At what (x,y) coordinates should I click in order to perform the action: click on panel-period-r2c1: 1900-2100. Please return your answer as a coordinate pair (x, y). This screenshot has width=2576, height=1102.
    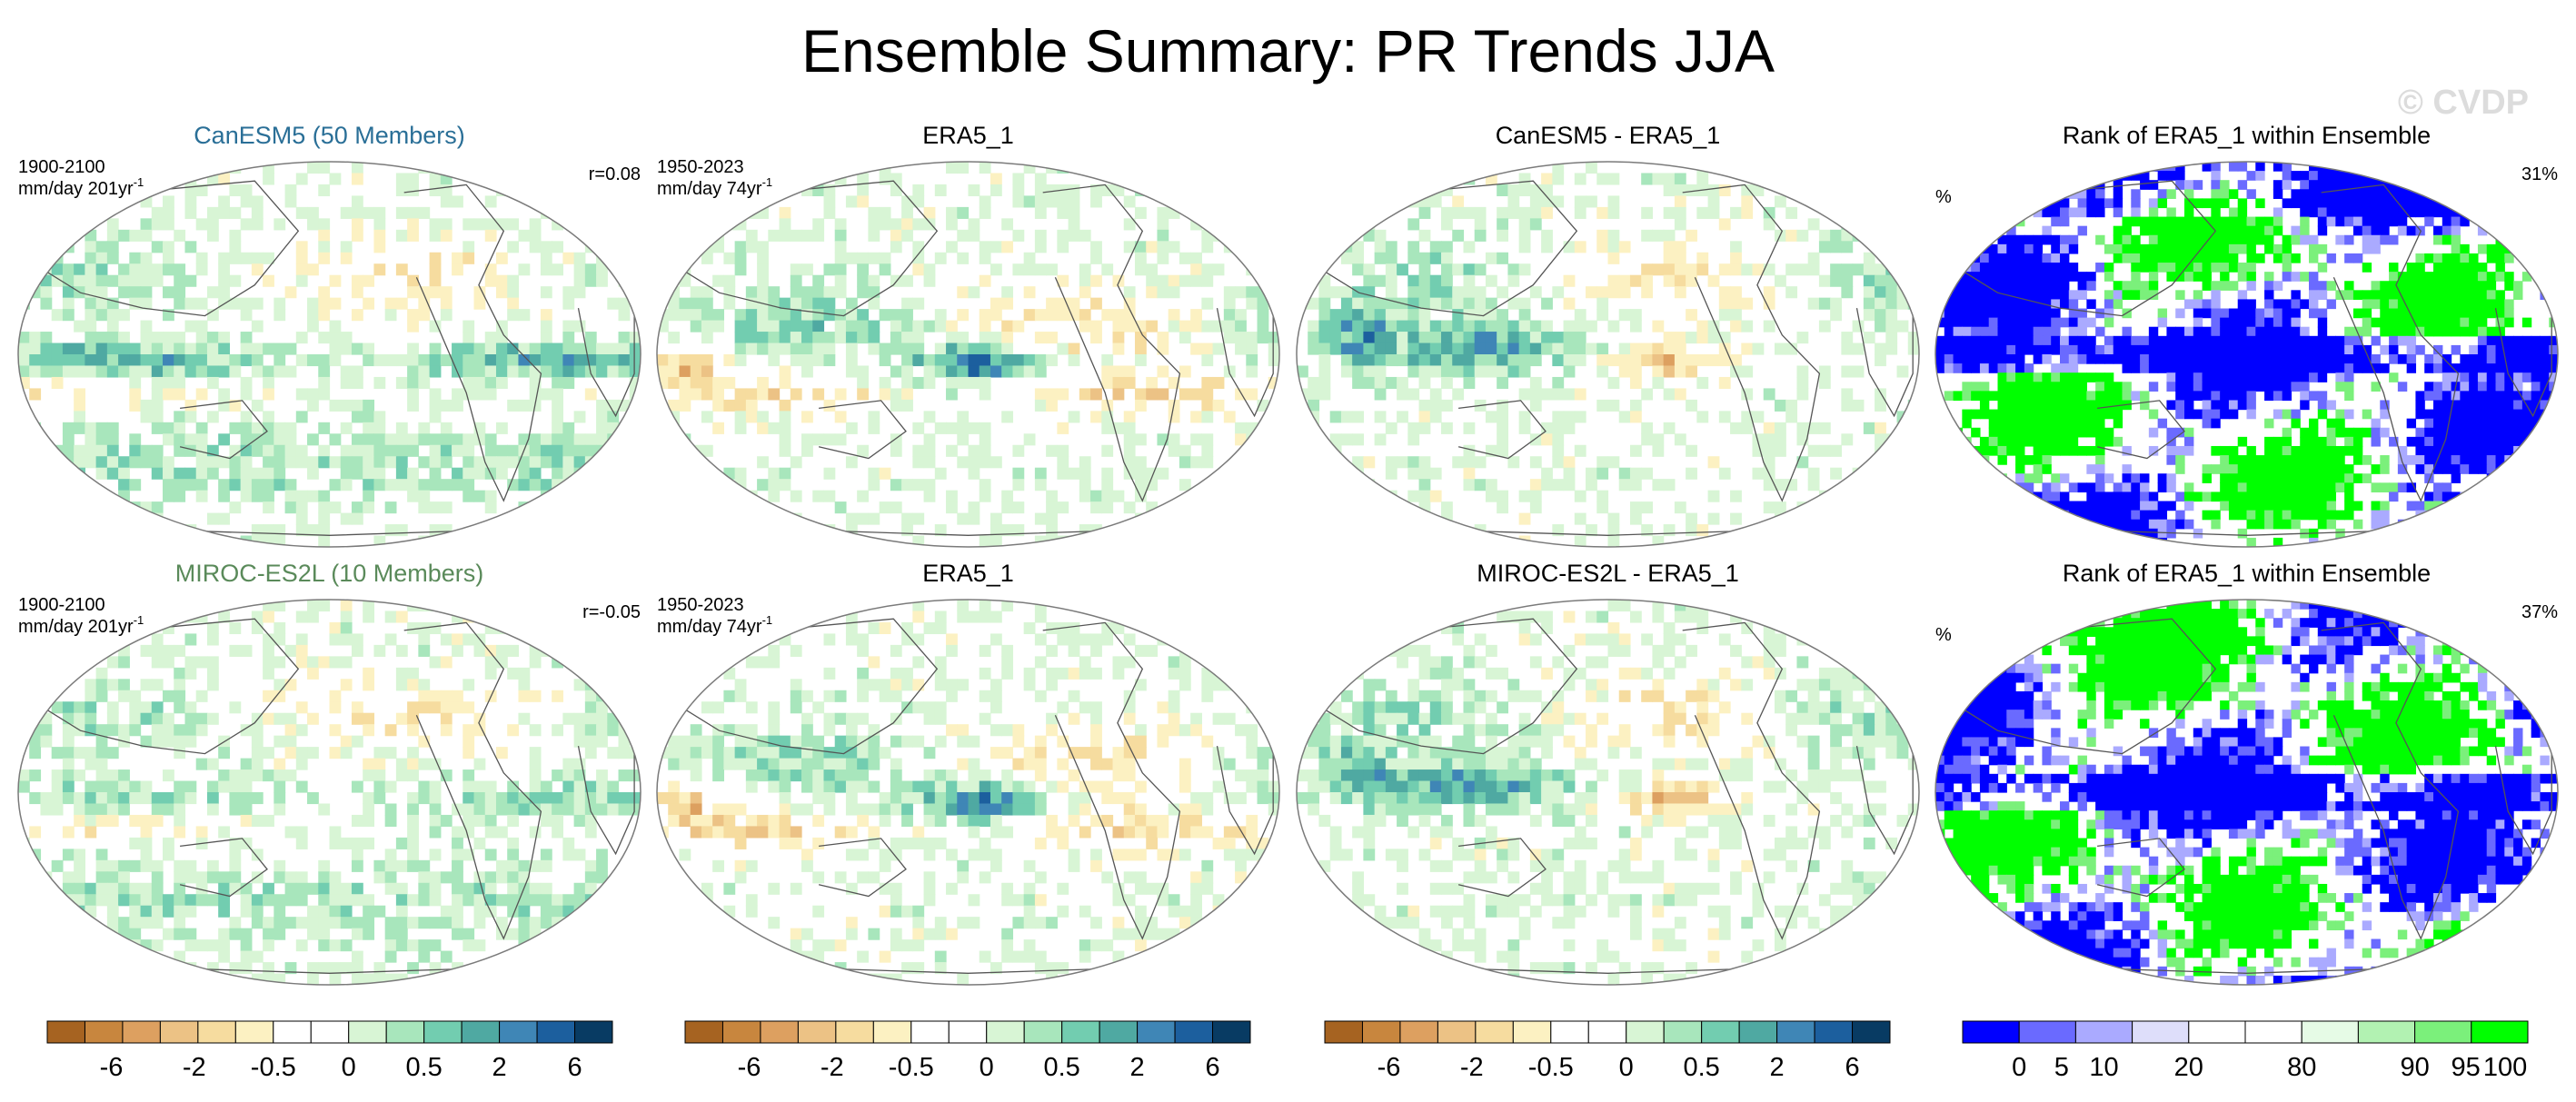
    Looking at the image, I should click on (62, 605).